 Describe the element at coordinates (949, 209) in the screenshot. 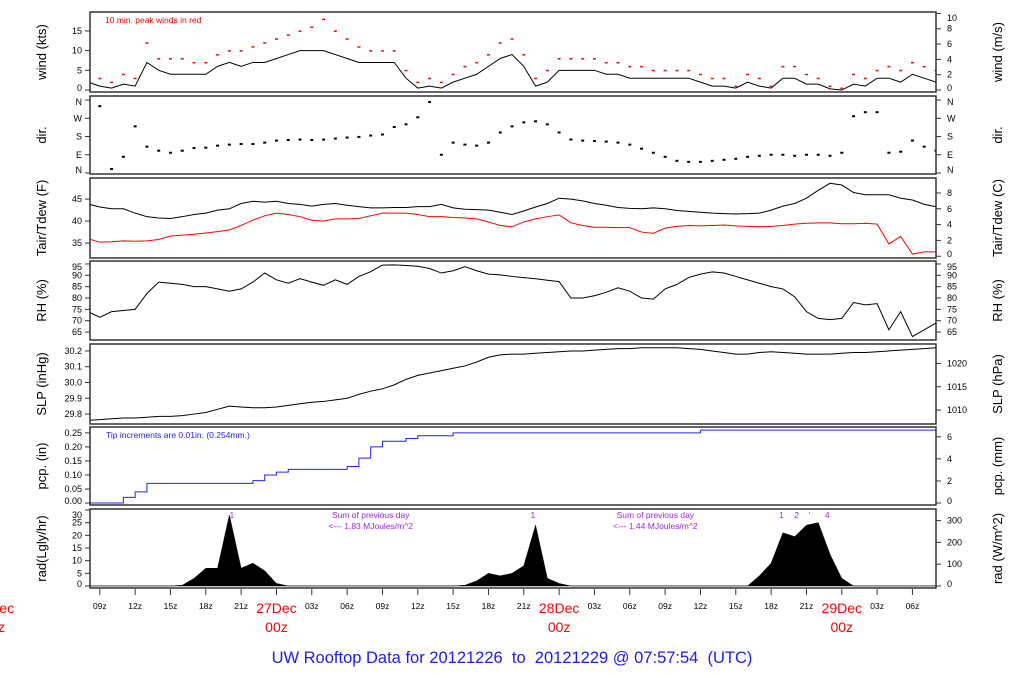

I see `y-right-tick-label: 6` at that location.